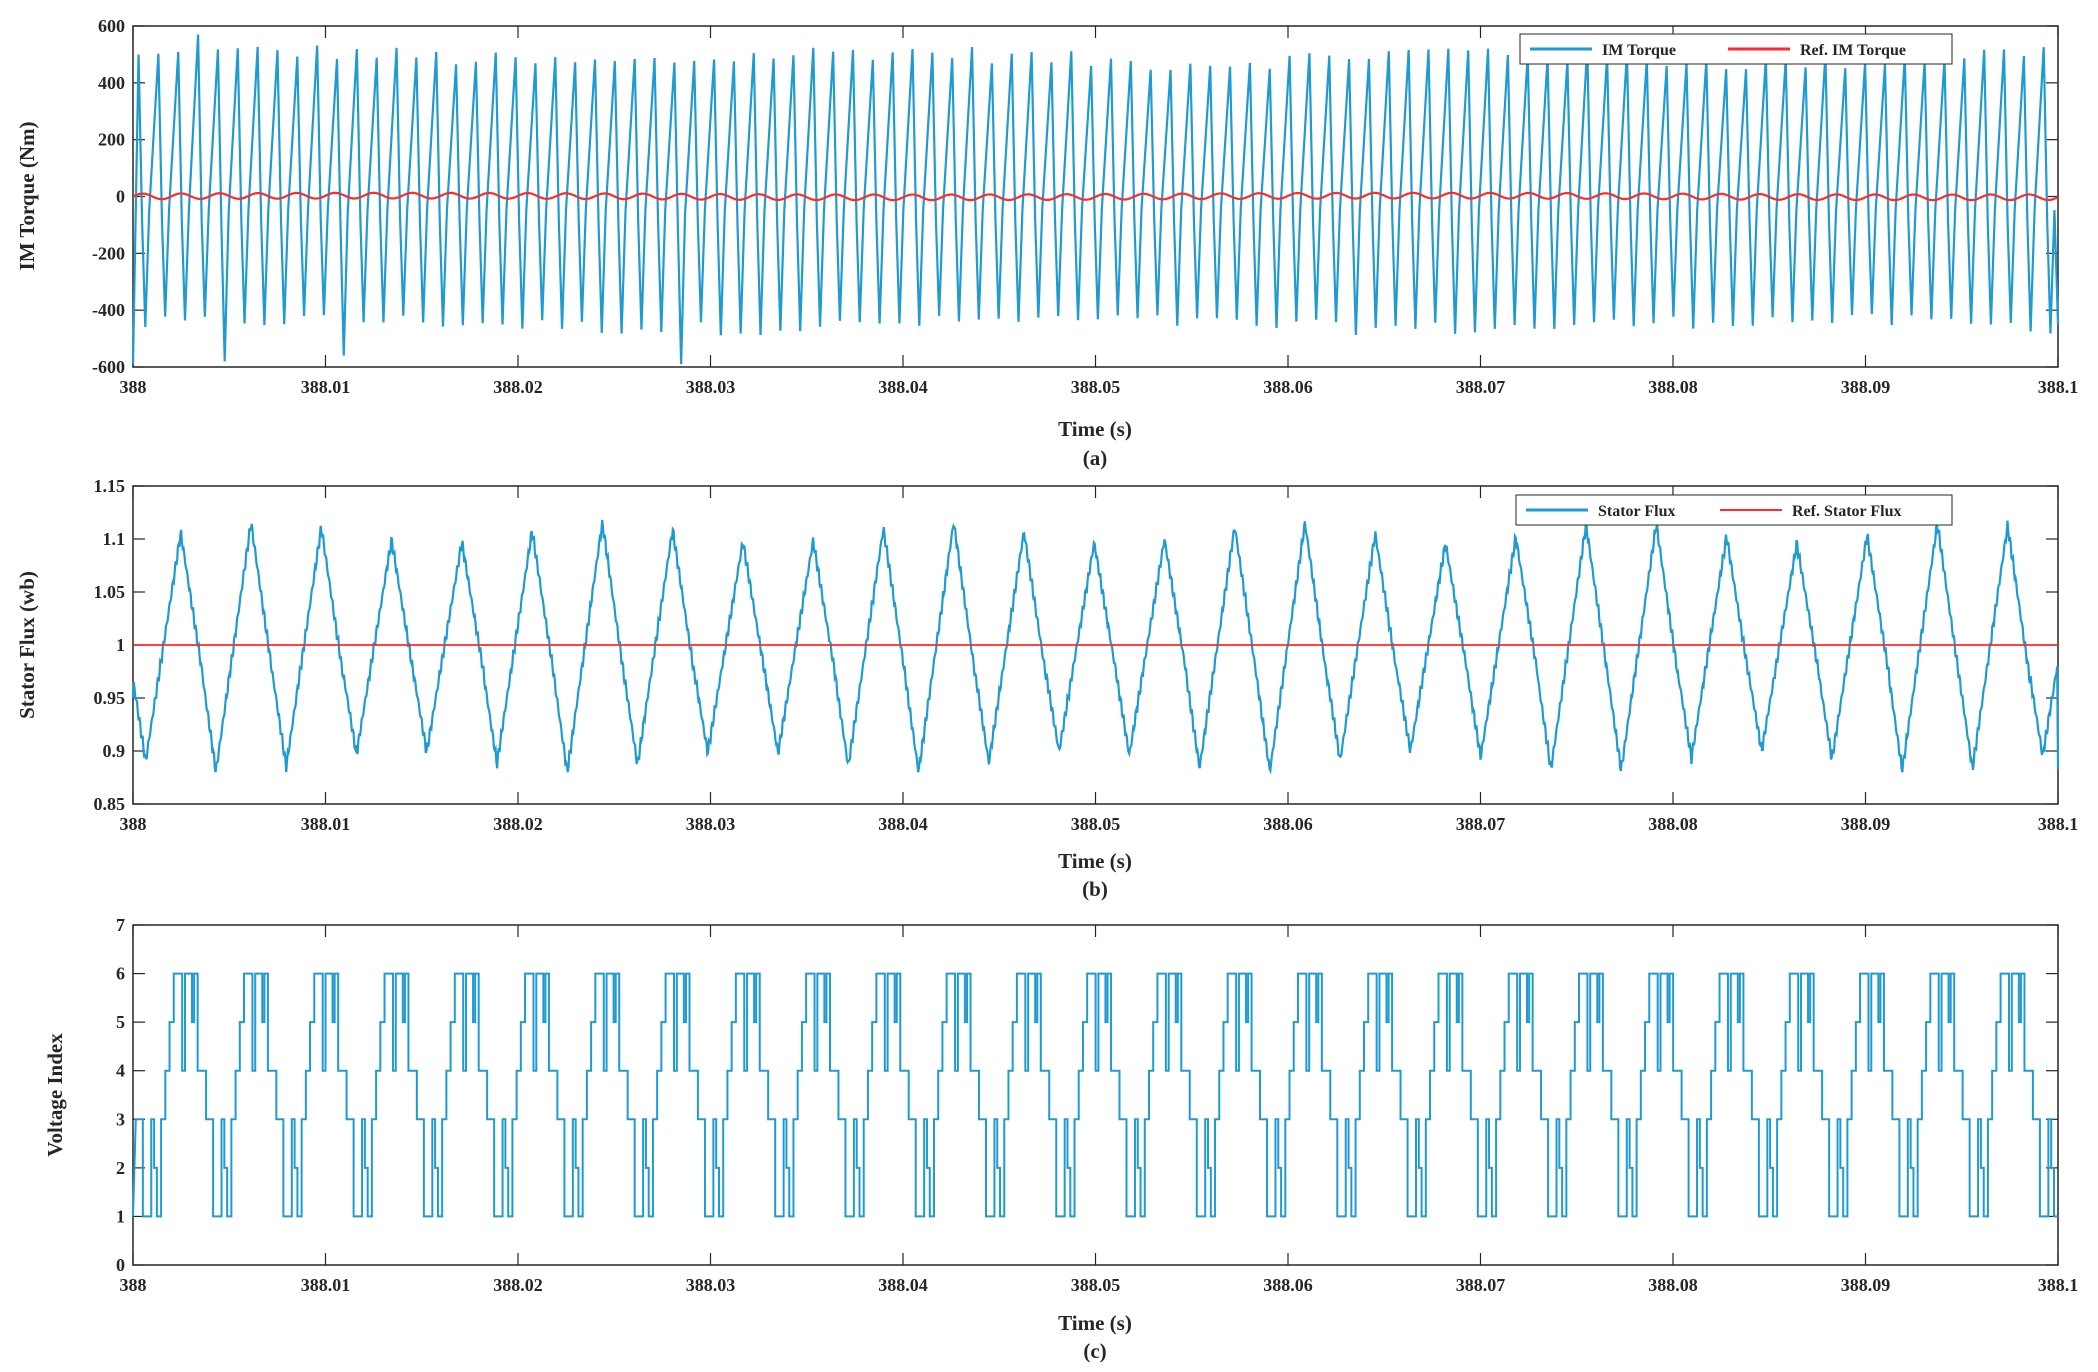 The width and height of the screenshot is (2098, 1372). I want to click on legend-label-im-torque: IM Torque, so click(1639, 50).